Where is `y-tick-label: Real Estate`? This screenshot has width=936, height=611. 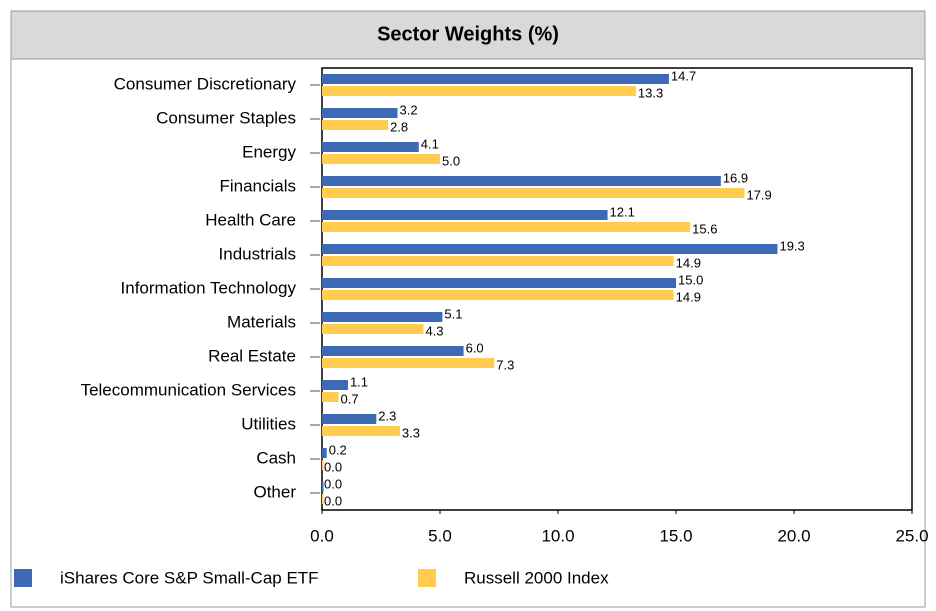
y-tick-label: Real Estate is located at coordinates (252, 355).